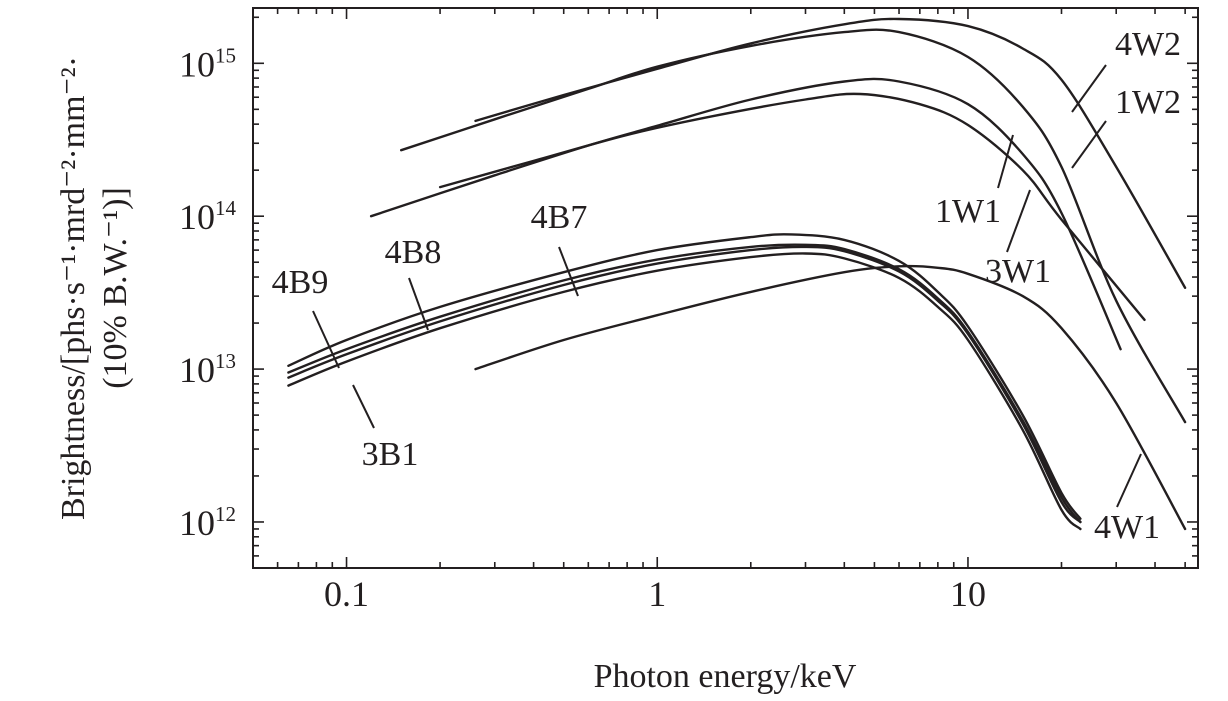 This screenshot has height=701, width=1228. I want to click on leader-line-4w1, so click(1129, 480).